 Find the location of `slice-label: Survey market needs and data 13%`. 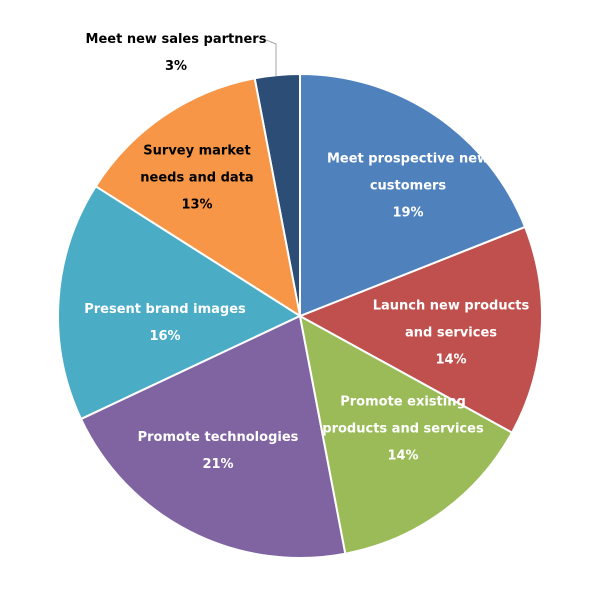

slice-label: Survey market needs and data 13% is located at coordinates (197, 178).